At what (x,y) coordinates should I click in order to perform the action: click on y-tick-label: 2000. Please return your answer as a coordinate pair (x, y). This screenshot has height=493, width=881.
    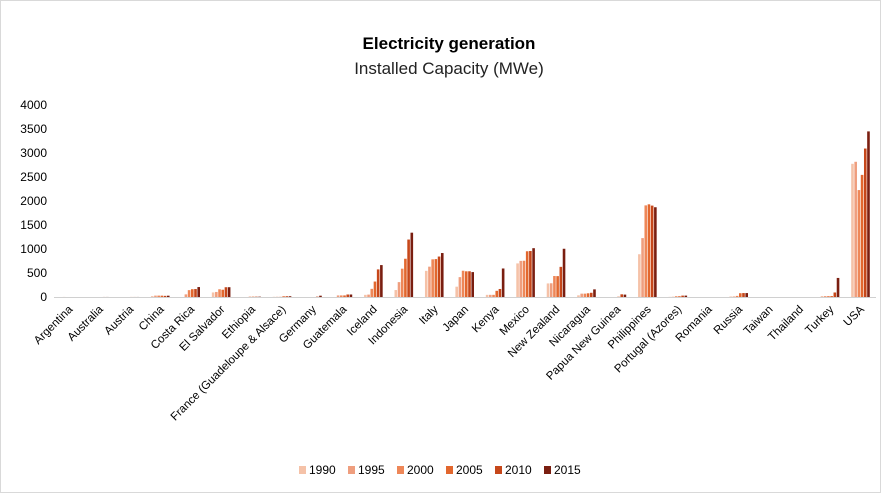
    Looking at the image, I should click on (33, 201).